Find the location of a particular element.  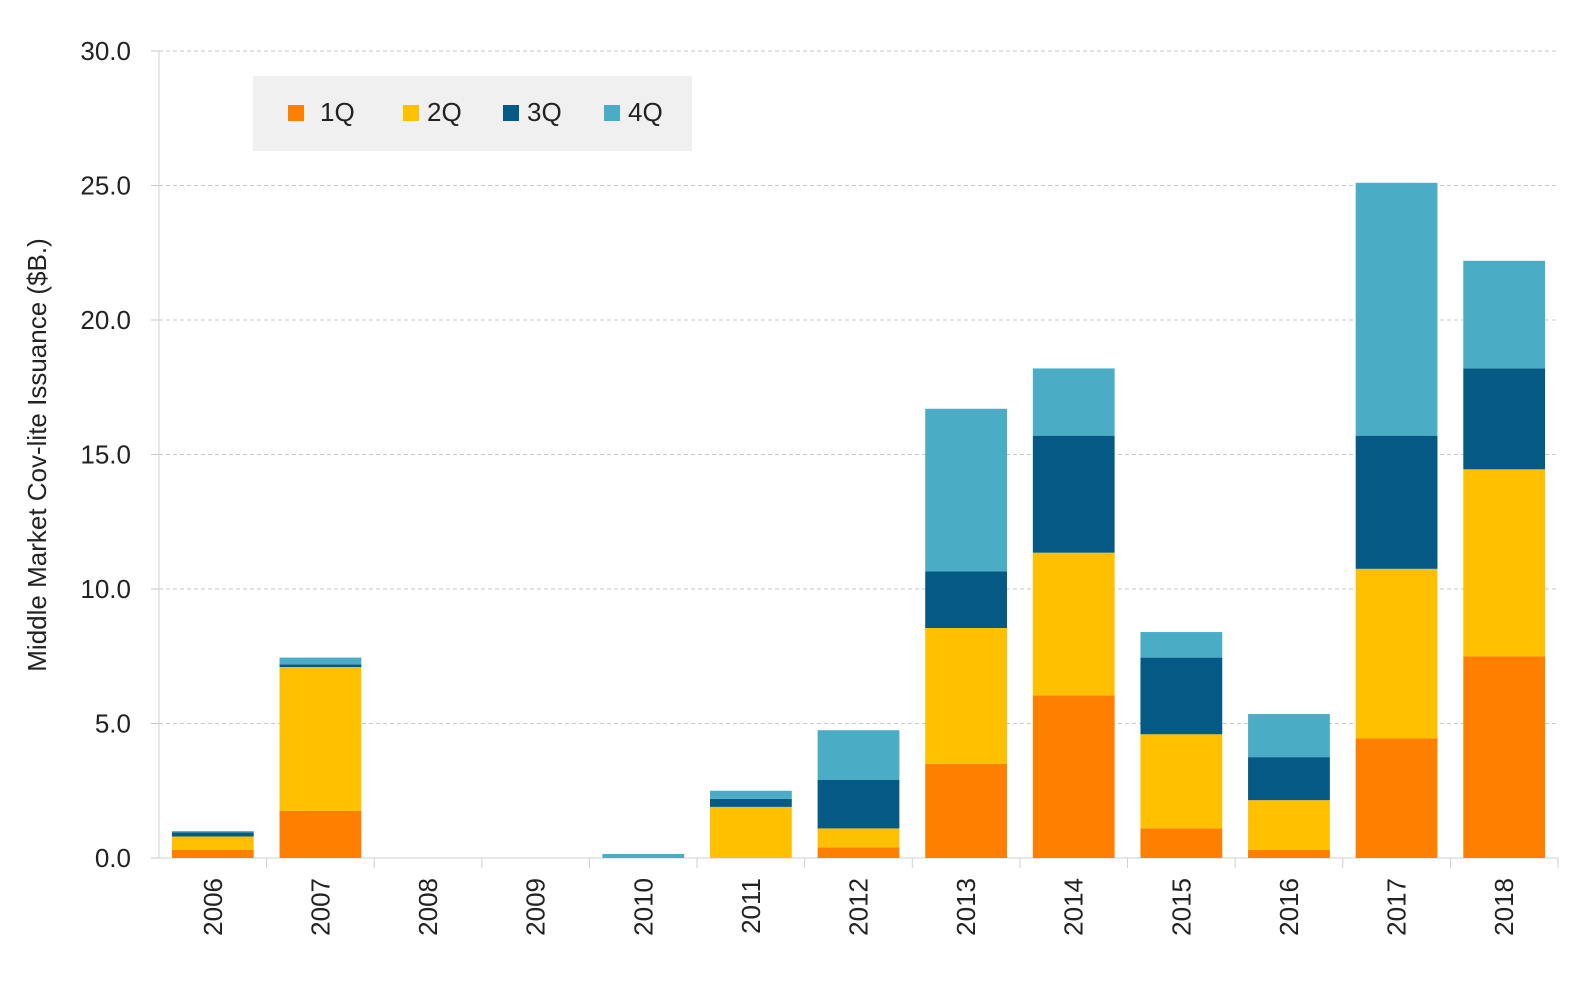

bar-2Q-2018 is located at coordinates (1504, 563).